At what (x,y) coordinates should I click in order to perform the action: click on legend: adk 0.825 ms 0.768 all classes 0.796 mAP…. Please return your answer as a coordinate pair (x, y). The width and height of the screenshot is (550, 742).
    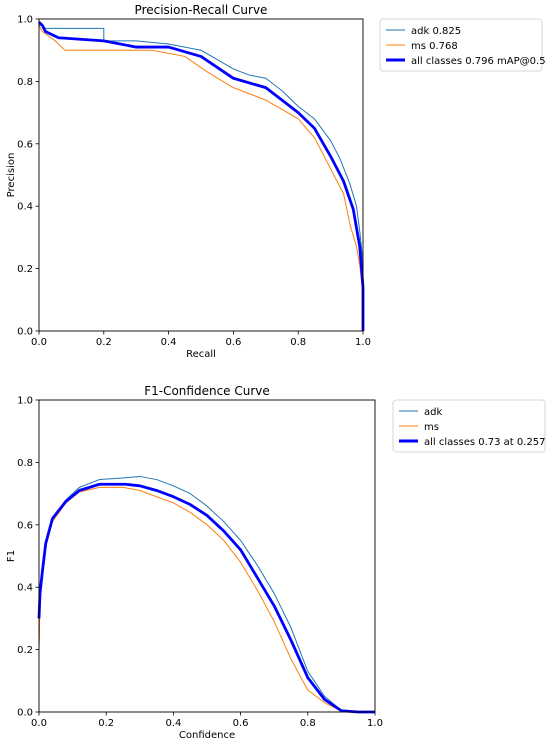
    Looking at the image, I should click on (462, 45).